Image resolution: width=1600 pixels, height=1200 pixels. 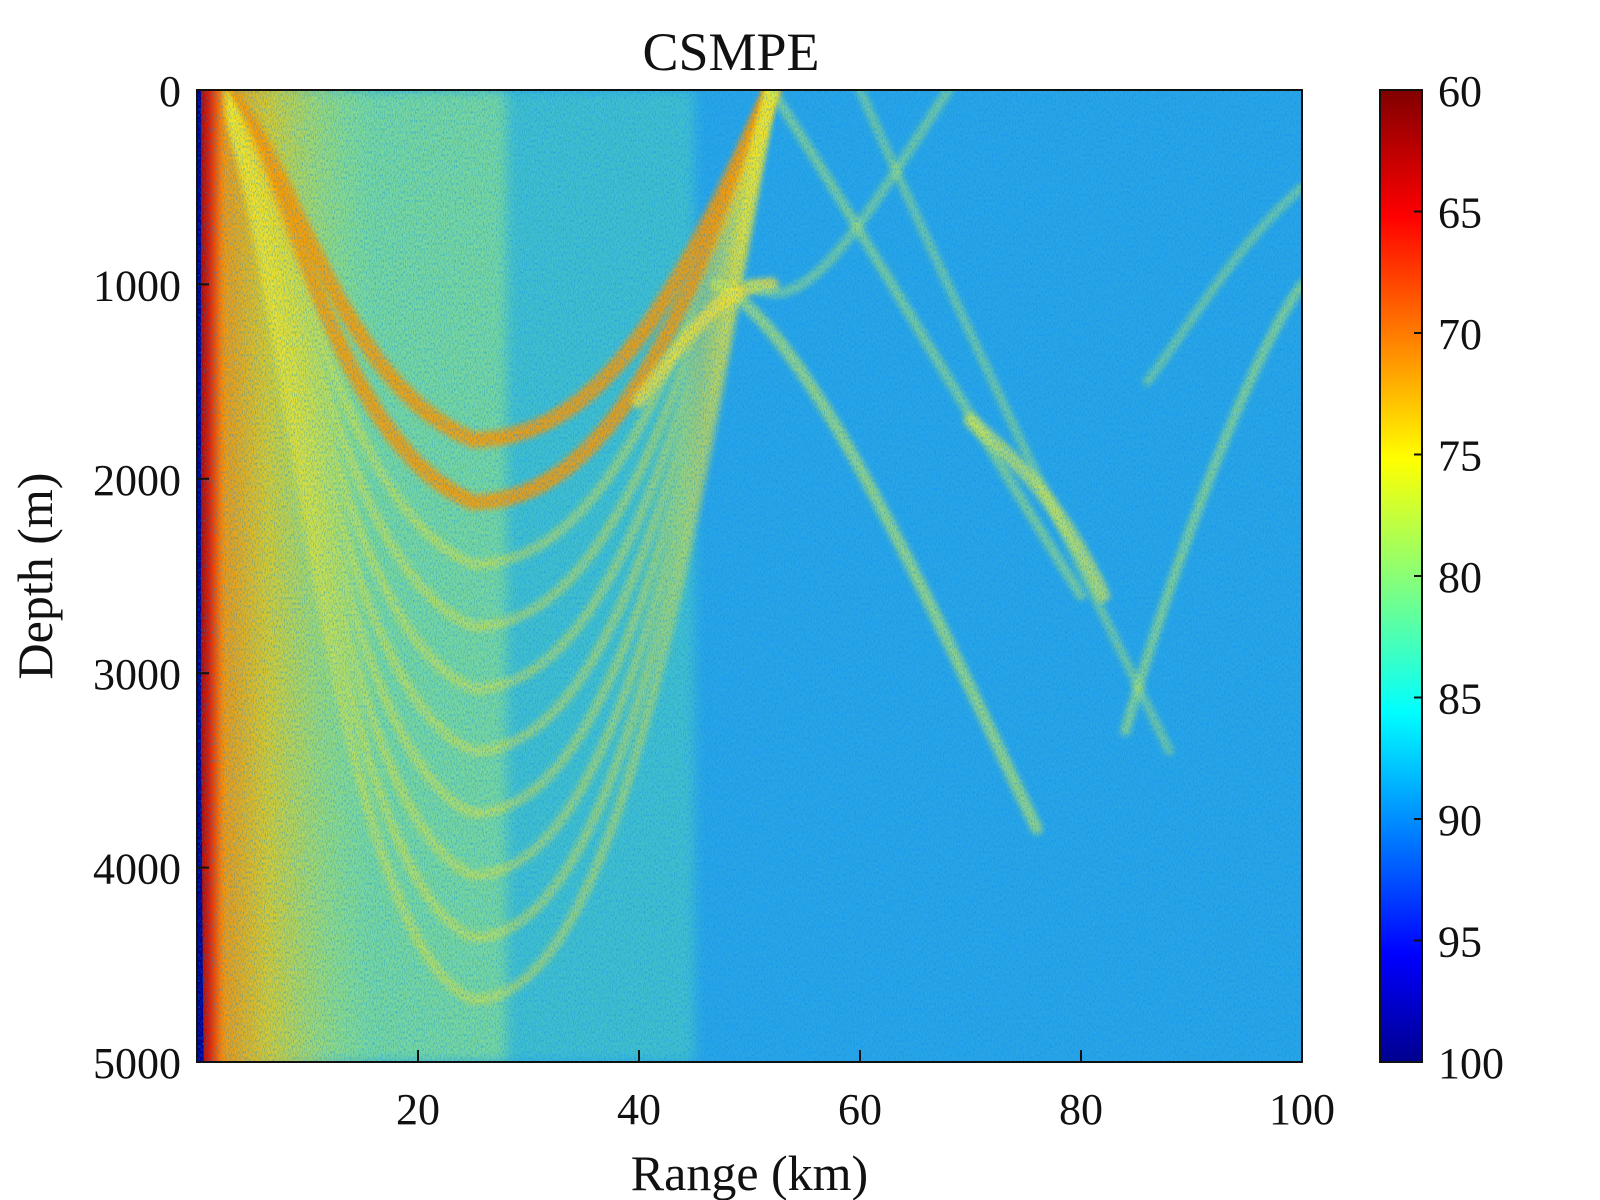 I want to click on y-tick-label: 3000, so click(x=137, y=674).